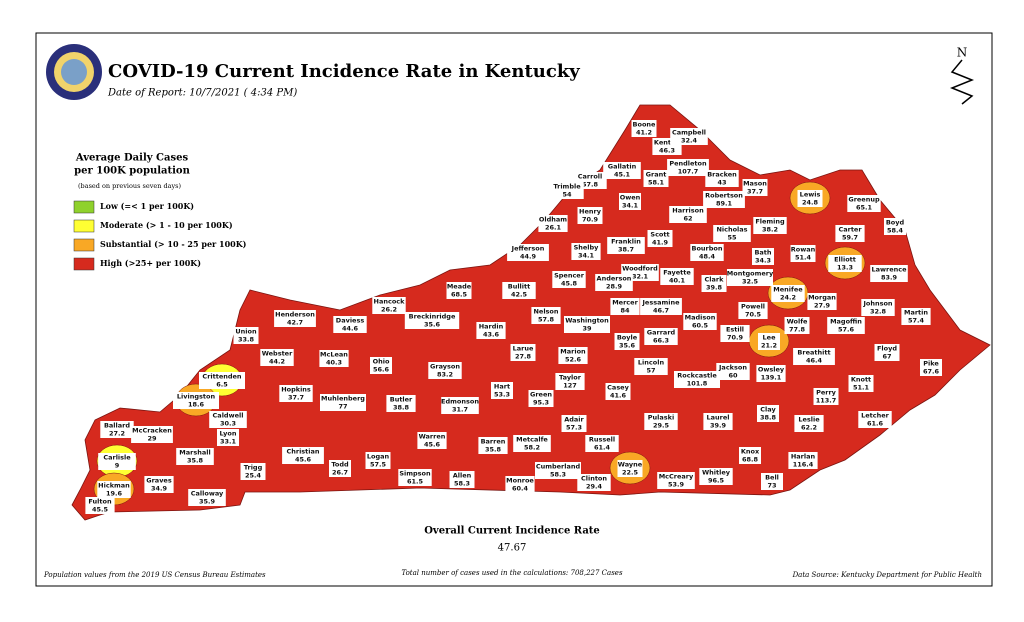  What do you see at coordinates (100, 510) in the screenshot?
I see `county-value: 45.5` at bounding box center [100, 510].